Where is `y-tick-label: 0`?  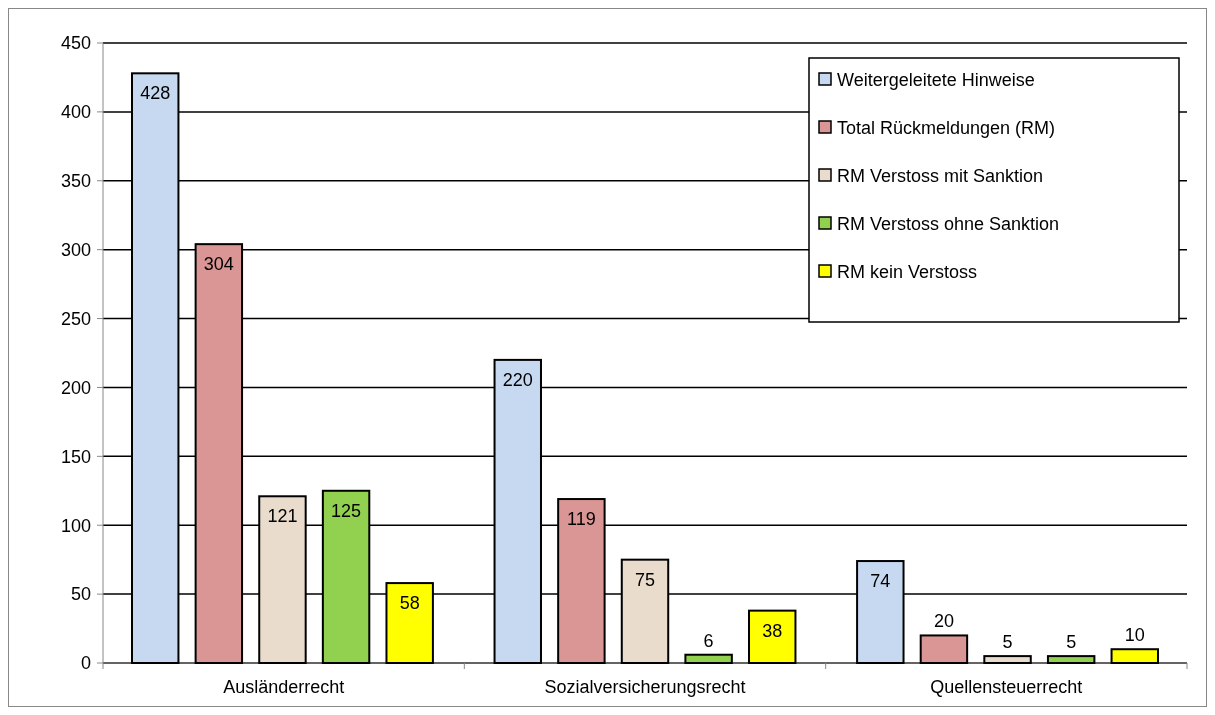 y-tick-label: 0 is located at coordinates (85, 663).